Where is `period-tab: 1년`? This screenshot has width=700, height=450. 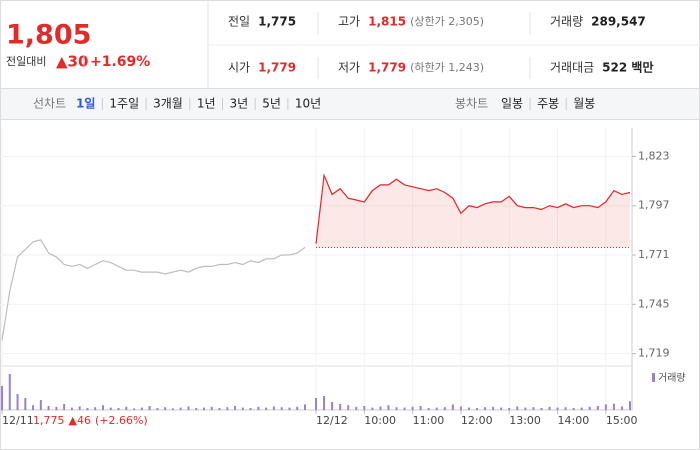 period-tab: 1년 is located at coordinates (206, 104).